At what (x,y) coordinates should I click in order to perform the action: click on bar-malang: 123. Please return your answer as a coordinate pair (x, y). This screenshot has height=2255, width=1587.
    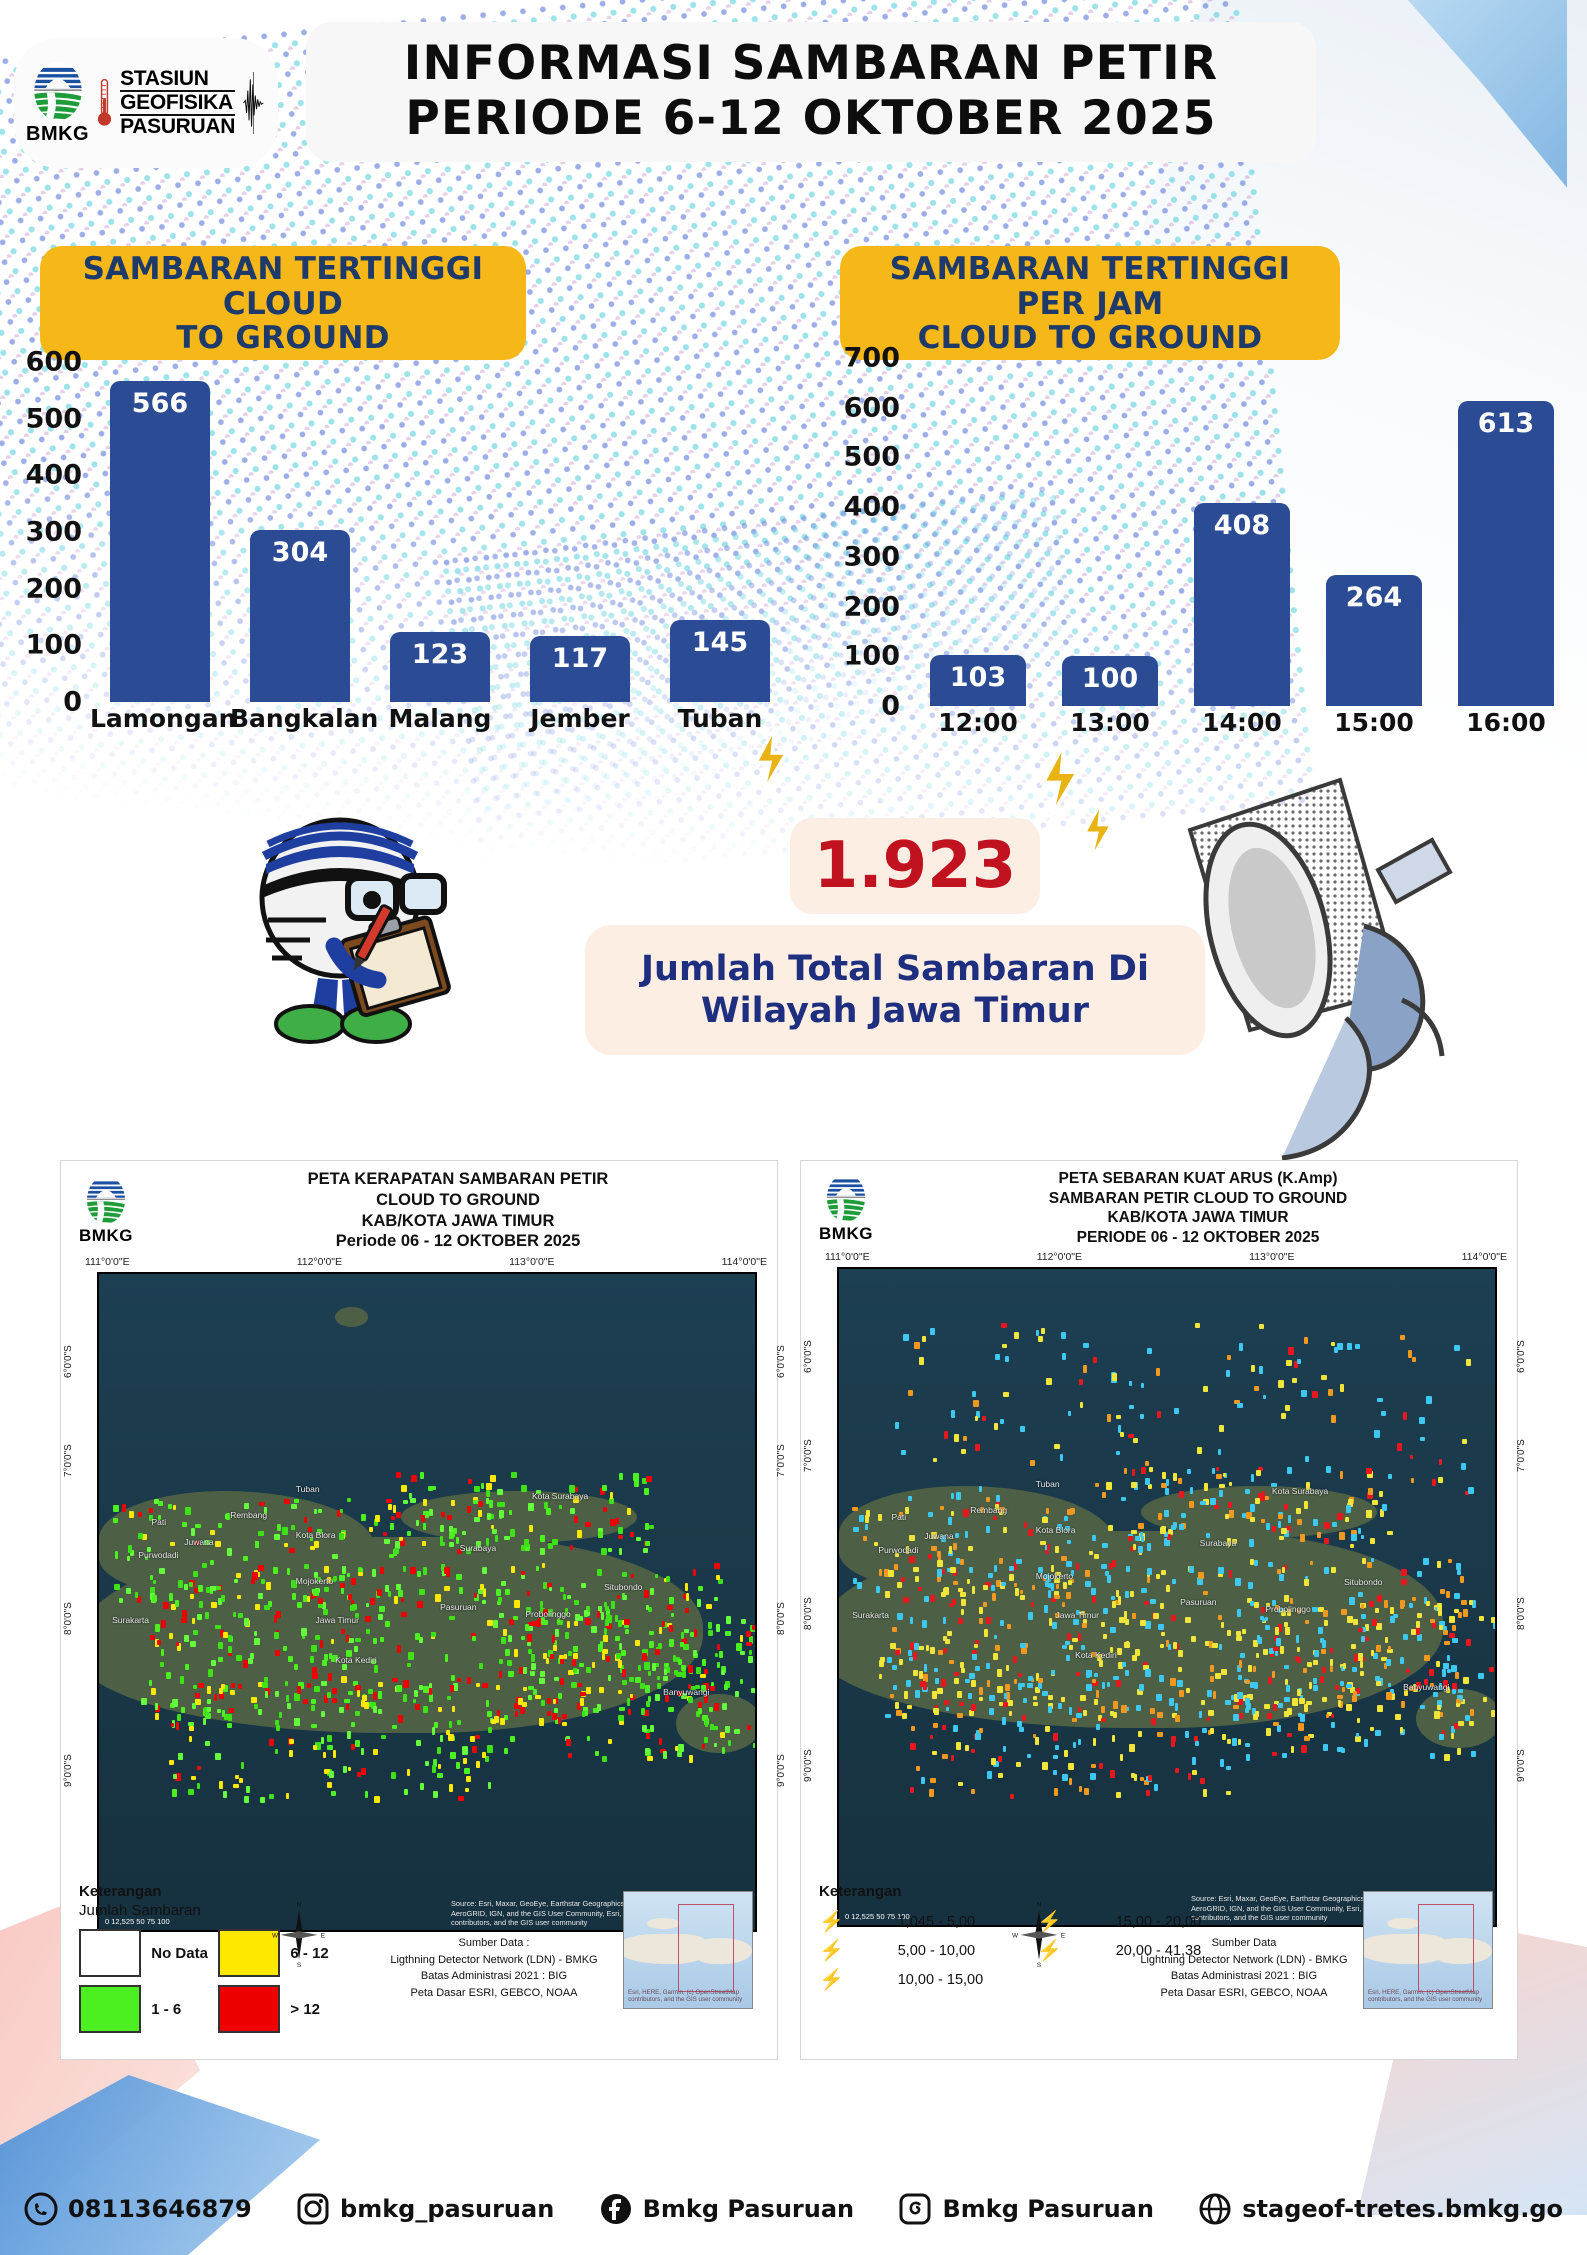
    Looking at the image, I should click on (440, 667).